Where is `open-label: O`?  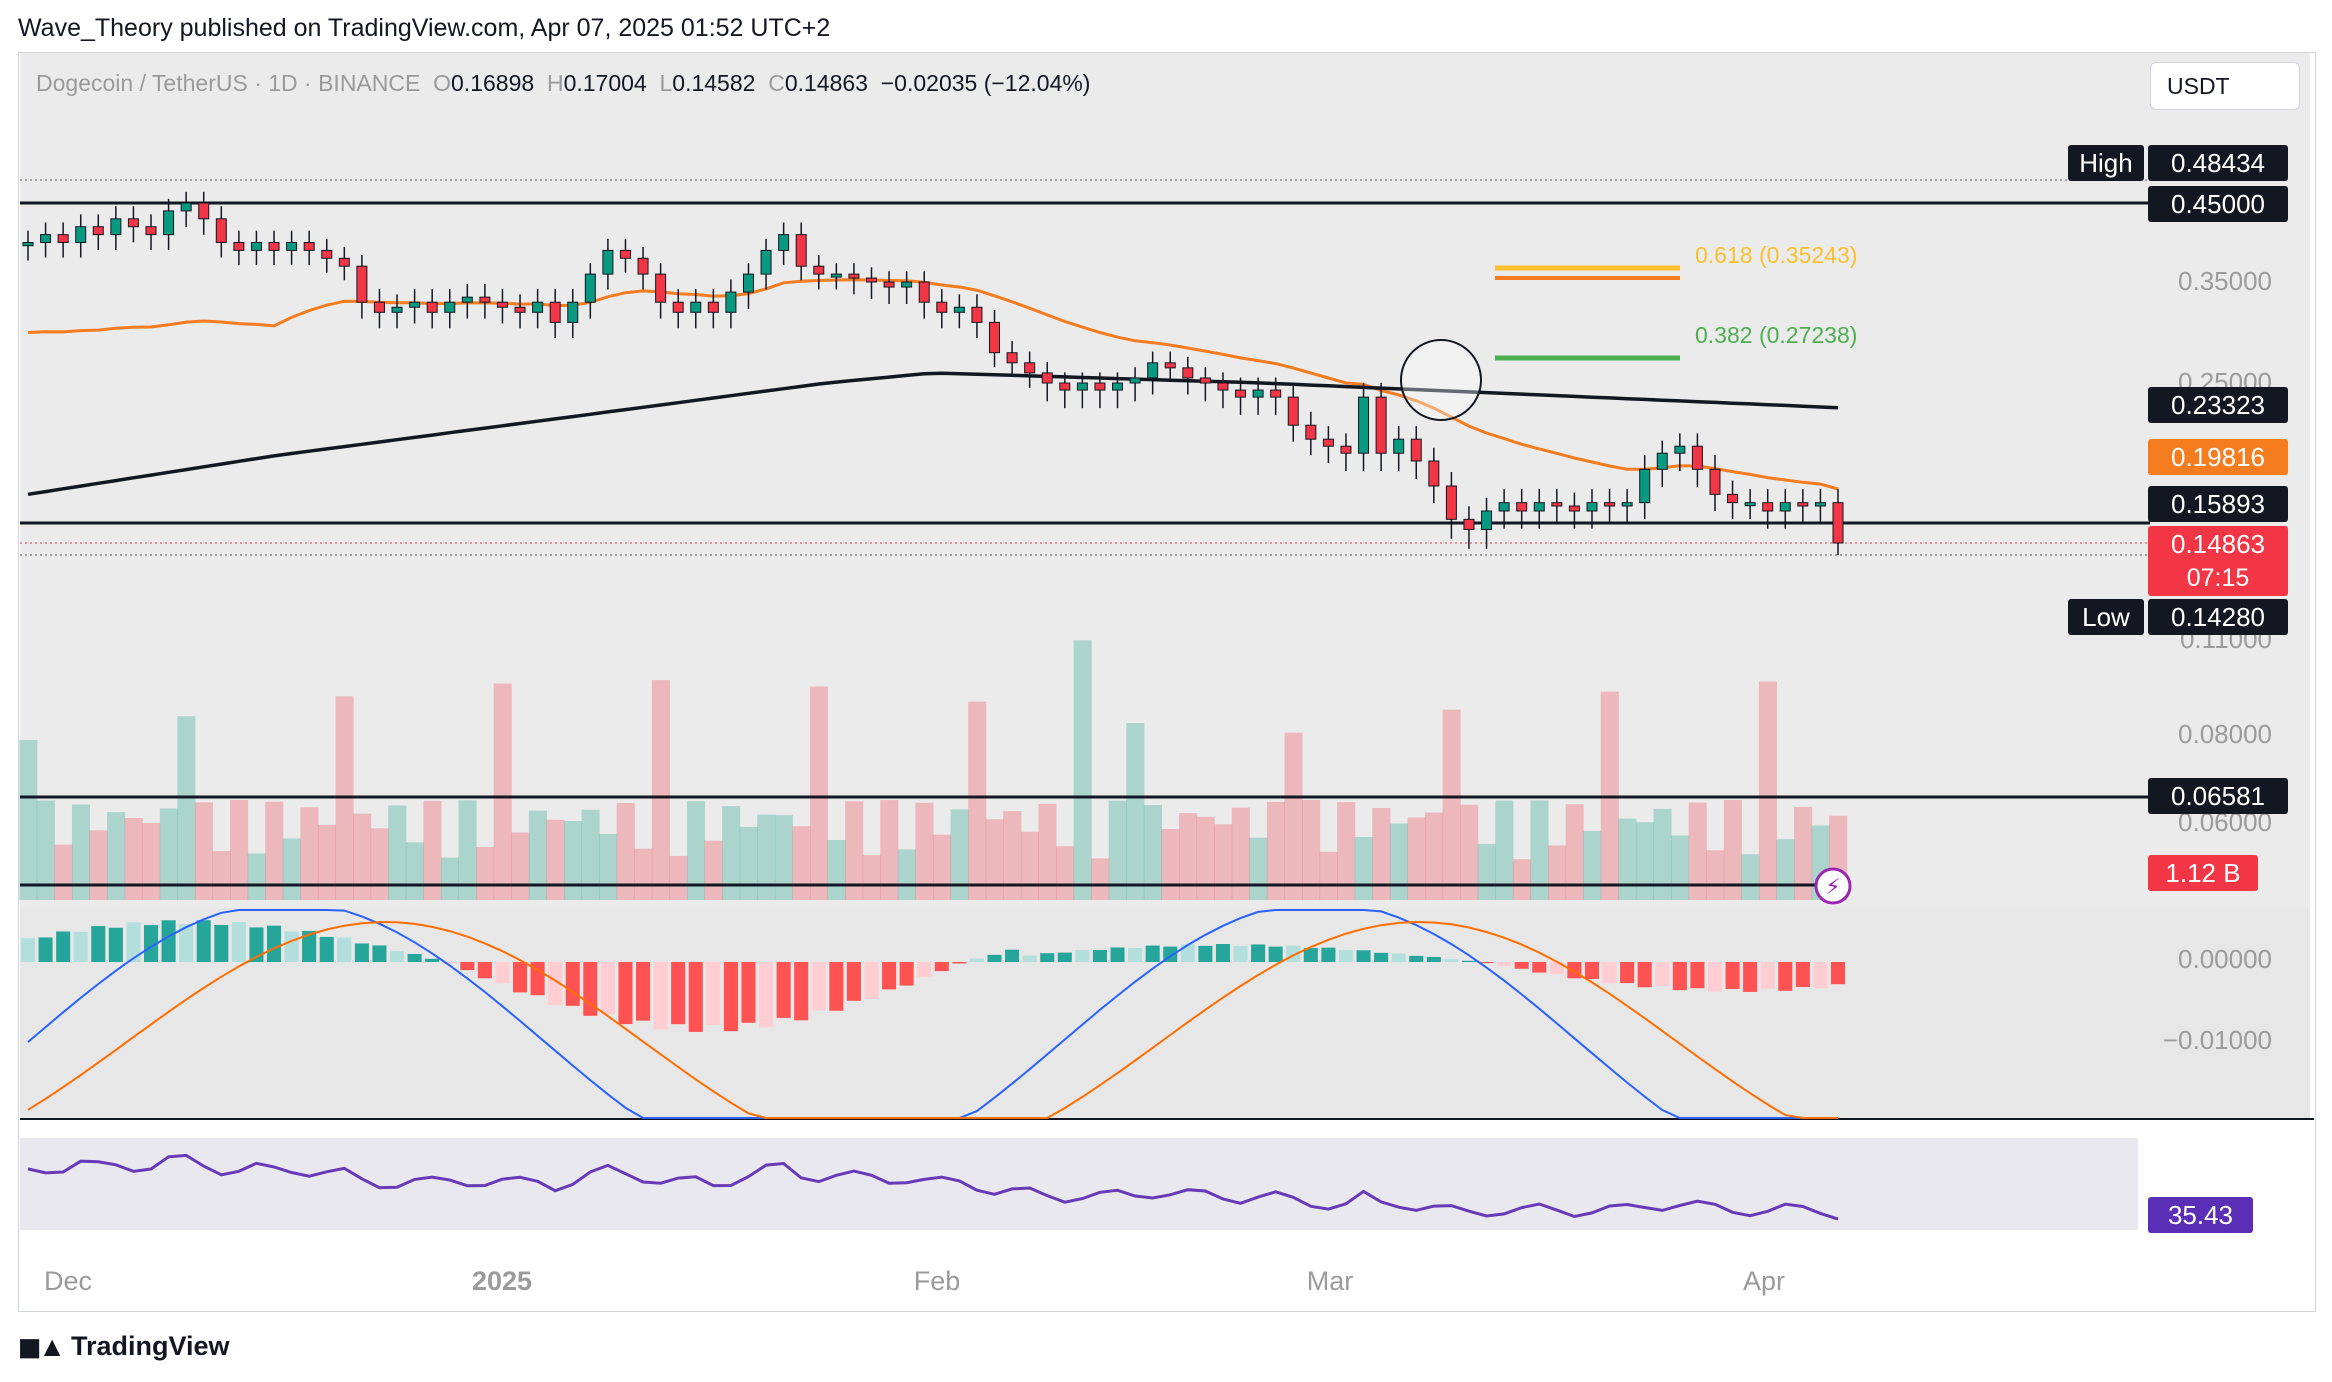 open-label: O is located at coordinates (442, 83).